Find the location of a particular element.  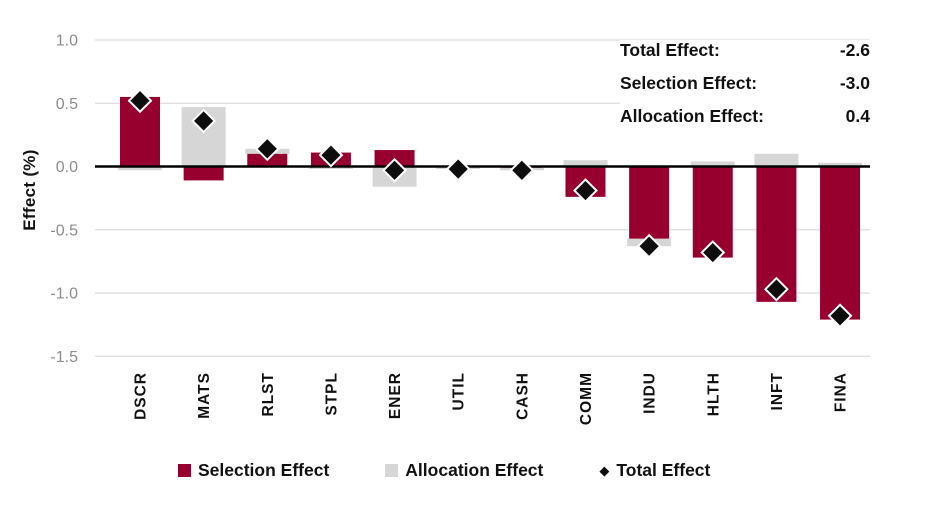

stat-row-selection: Selection Effect: -3.0 is located at coordinates (745, 86).